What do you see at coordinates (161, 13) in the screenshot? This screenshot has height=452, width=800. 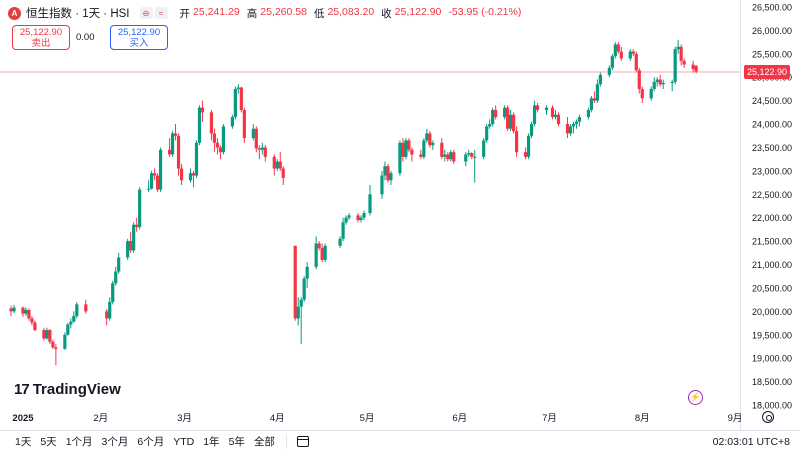 I see `wave-icon: ≈` at bounding box center [161, 13].